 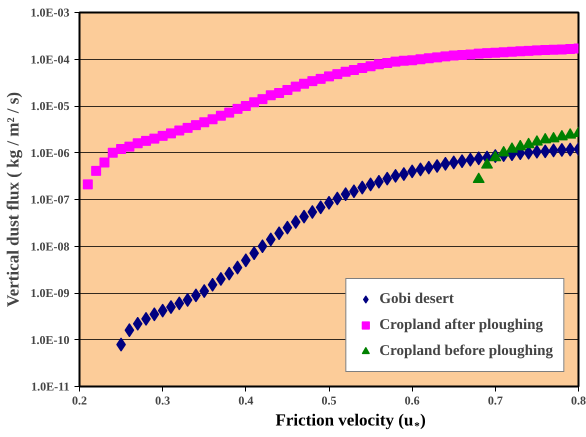 What do you see at coordinates (461, 325) in the screenshot?
I see `legend-label: Cropland after ploughing` at bounding box center [461, 325].